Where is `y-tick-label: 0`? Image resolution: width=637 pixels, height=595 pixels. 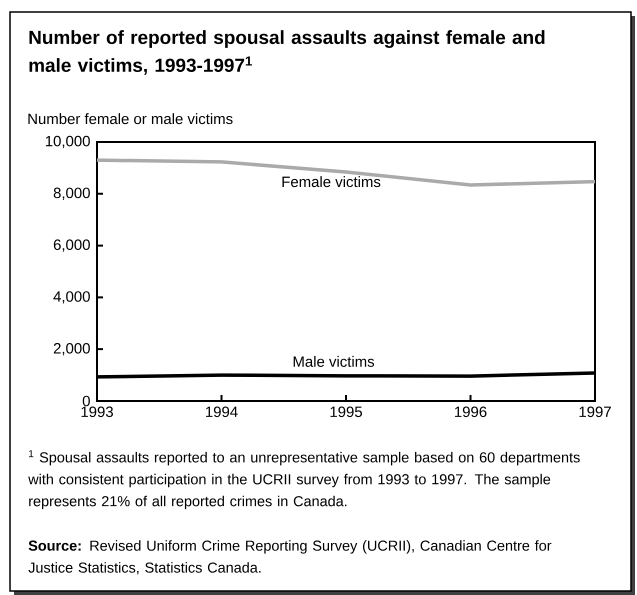 y-tick-label: 0 is located at coordinates (86, 401).